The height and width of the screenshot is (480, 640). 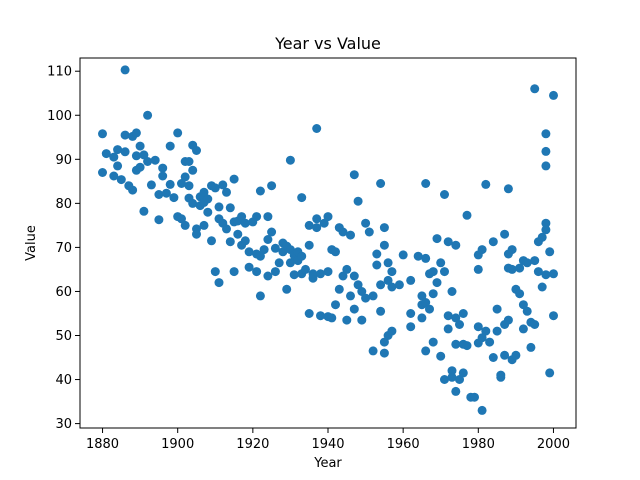 What do you see at coordinates (327, 463) in the screenshot?
I see `x-axis-label: Year` at bounding box center [327, 463].